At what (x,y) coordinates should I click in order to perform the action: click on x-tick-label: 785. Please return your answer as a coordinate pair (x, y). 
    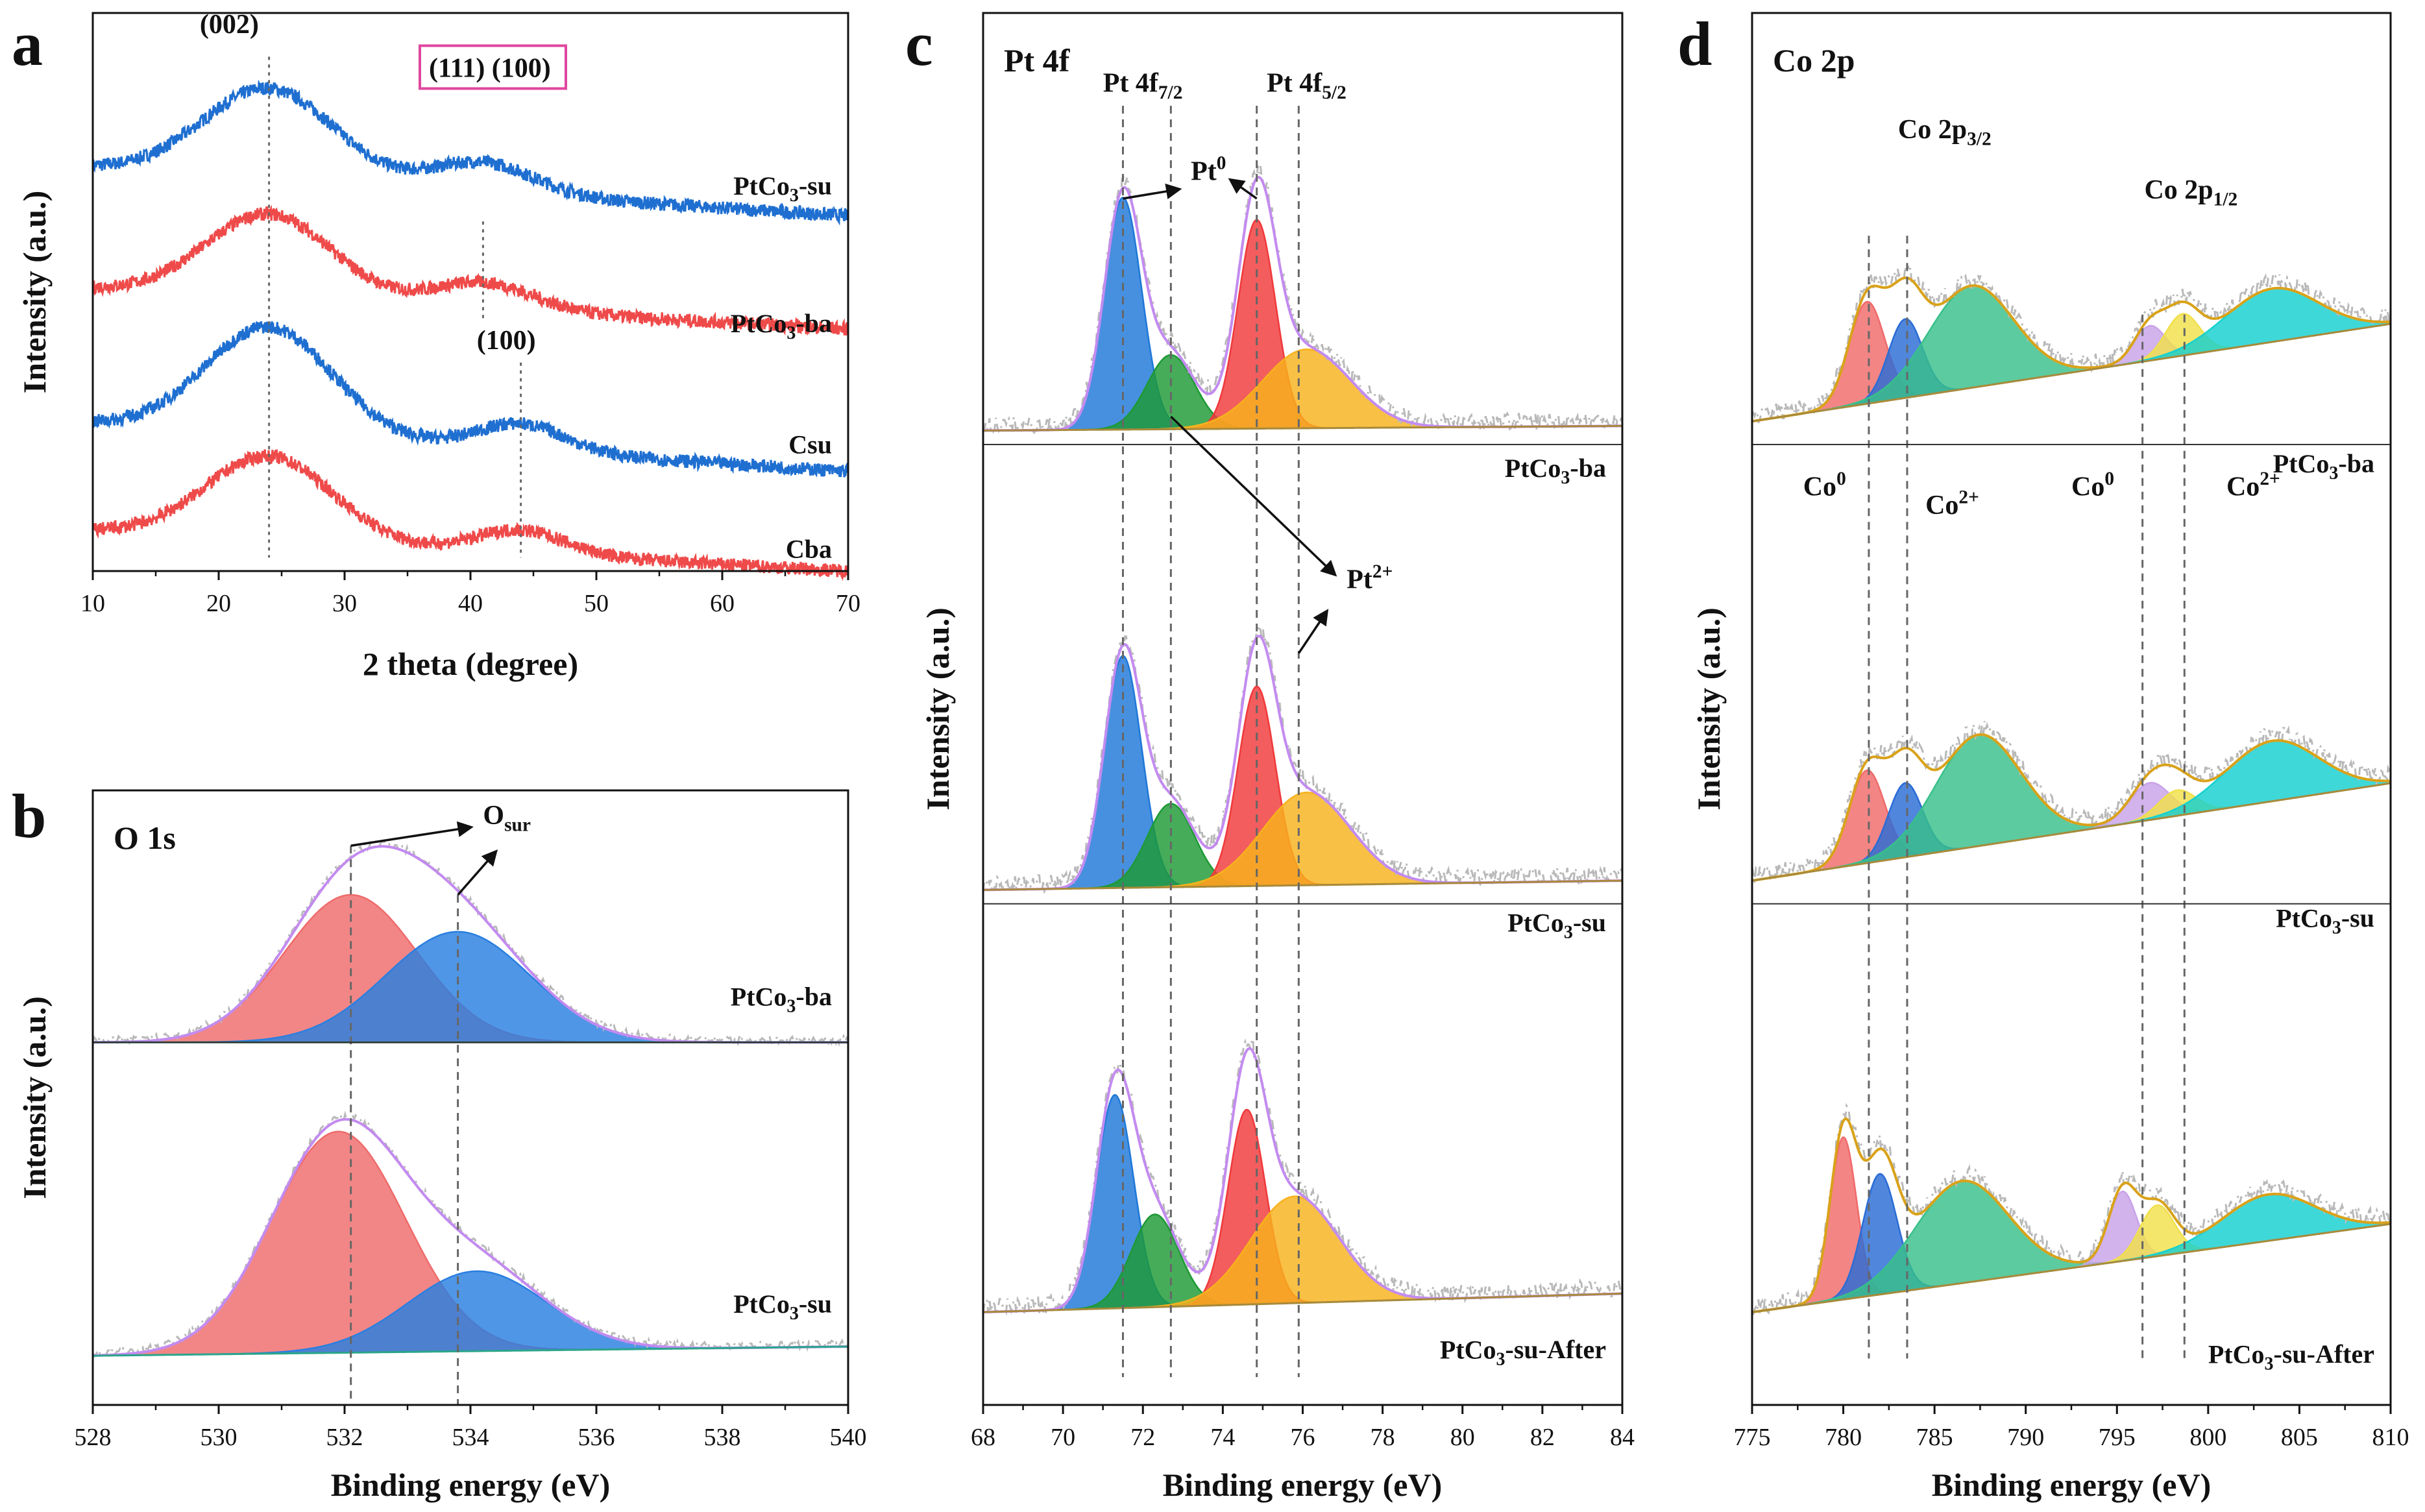
    Looking at the image, I should click on (1934, 1437).